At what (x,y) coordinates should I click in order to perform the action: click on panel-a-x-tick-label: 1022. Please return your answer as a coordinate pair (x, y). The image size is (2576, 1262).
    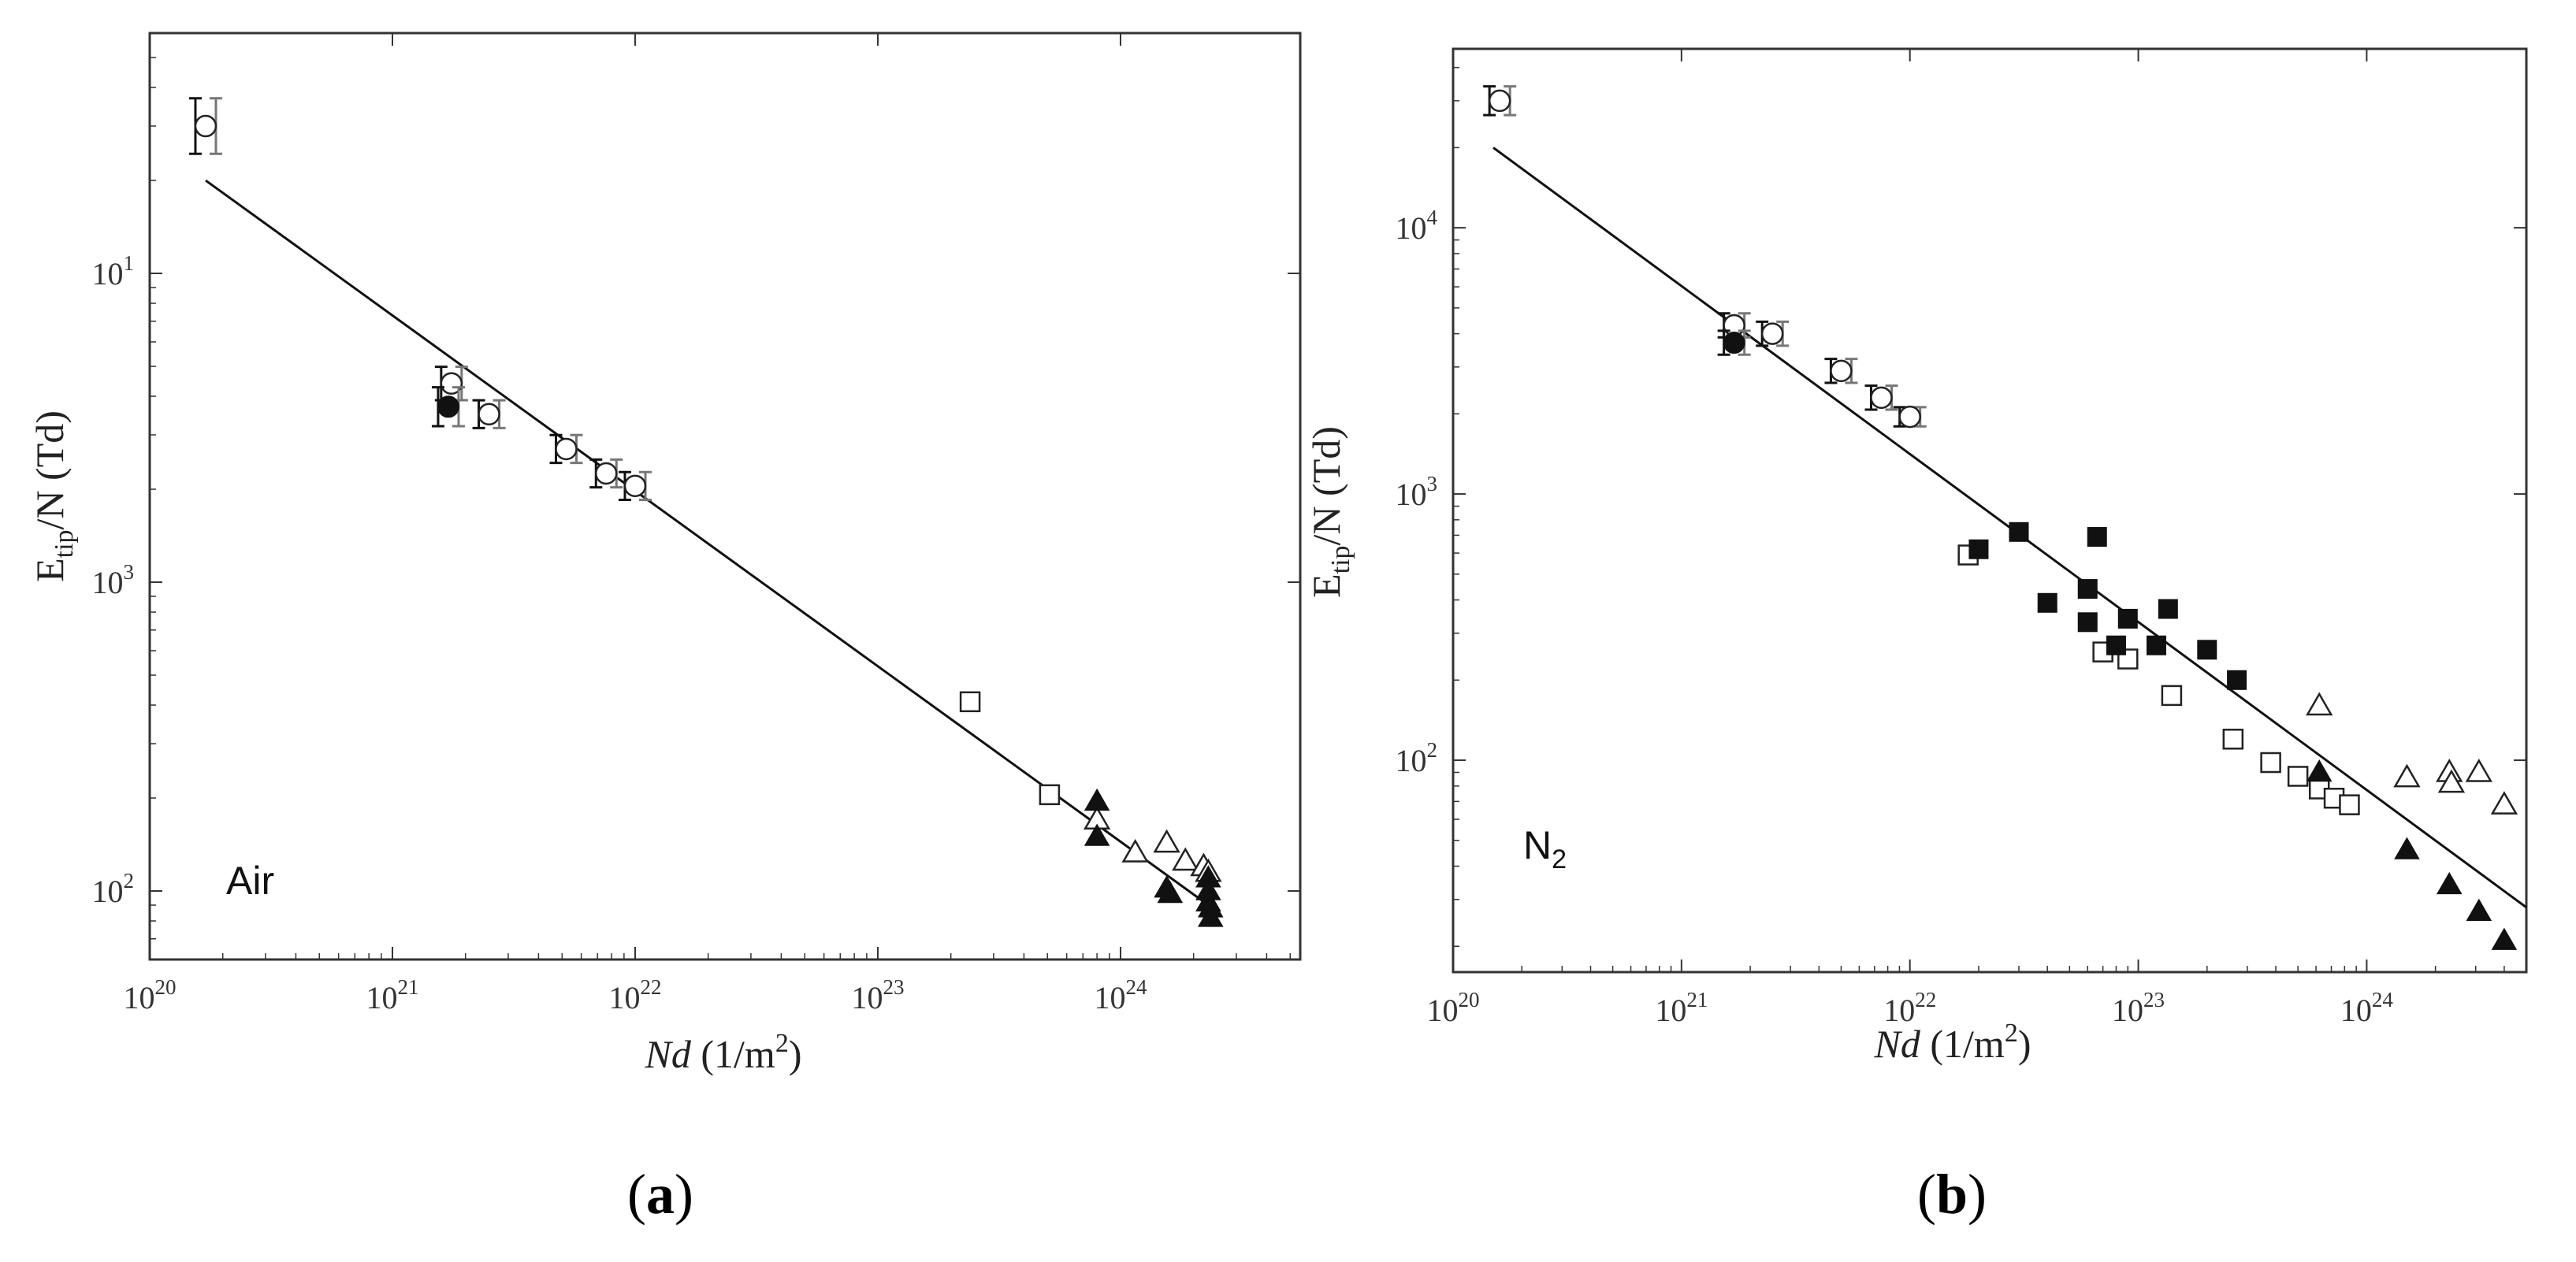
    Looking at the image, I should click on (634, 995).